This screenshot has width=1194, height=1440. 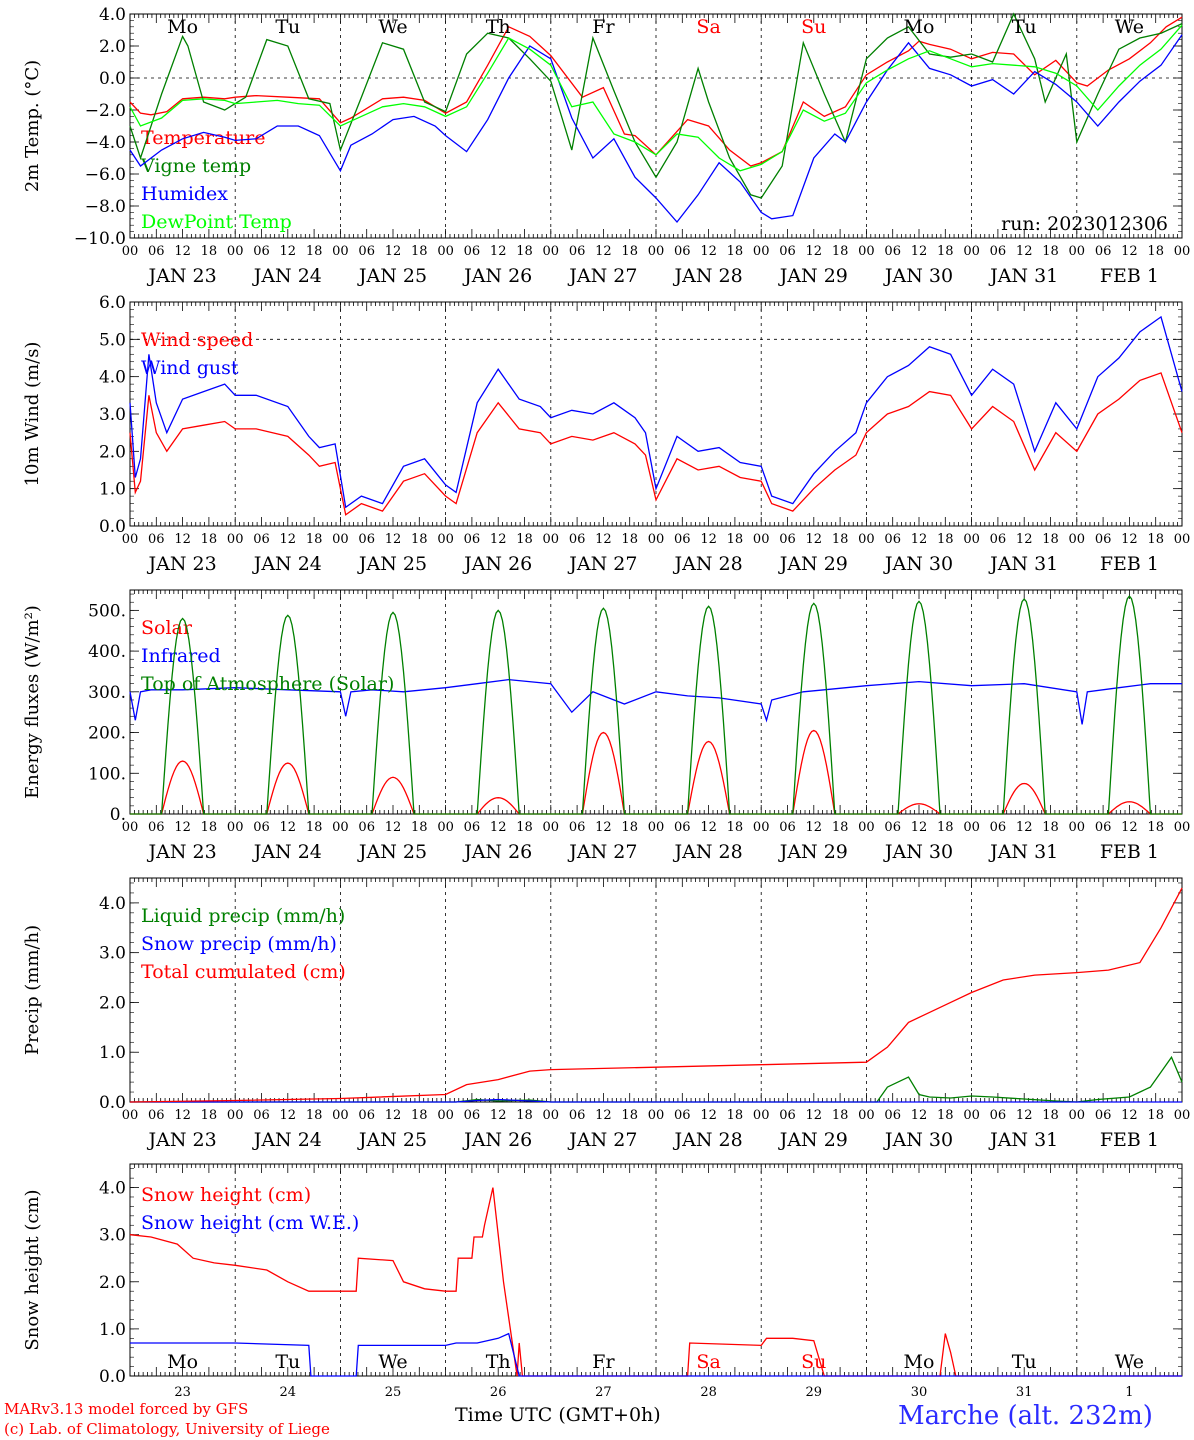 What do you see at coordinates (708, 1140) in the screenshot?
I see `x-date-label: JAN 28` at bounding box center [708, 1140].